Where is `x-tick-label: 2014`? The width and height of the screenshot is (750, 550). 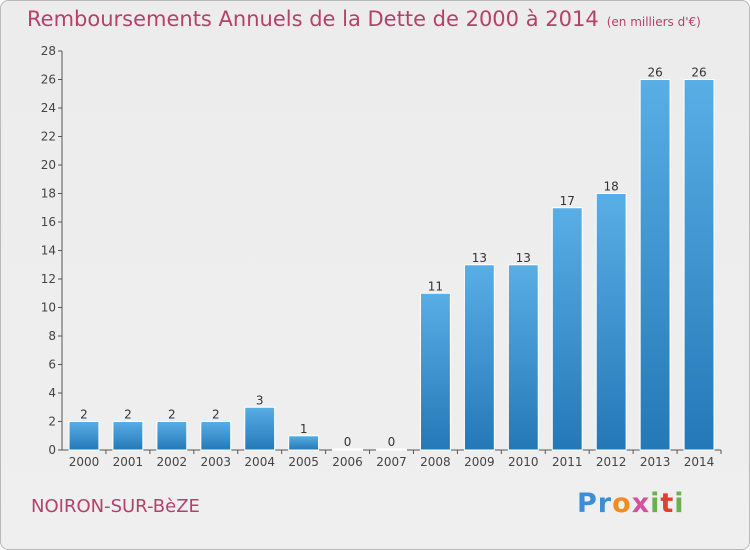 x-tick-label: 2014 is located at coordinates (699, 462).